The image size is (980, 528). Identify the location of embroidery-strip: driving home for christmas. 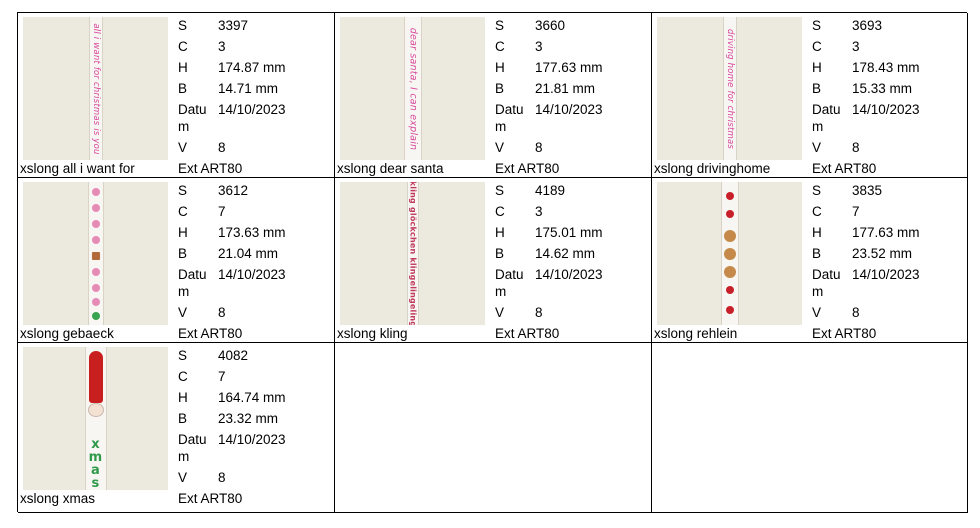
(729, 88).